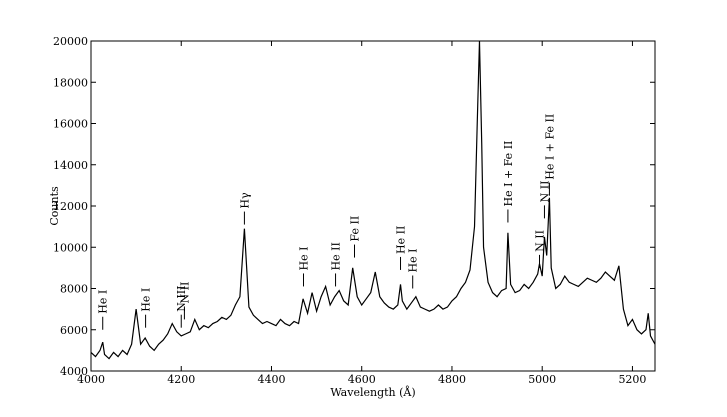 Image resolution: width=727 pixels, height=417 pixels. What do you see at coordinates (271, 379) in the screenshot?
I see `x-tick-label: 4400` at bounding box center [271, 379].